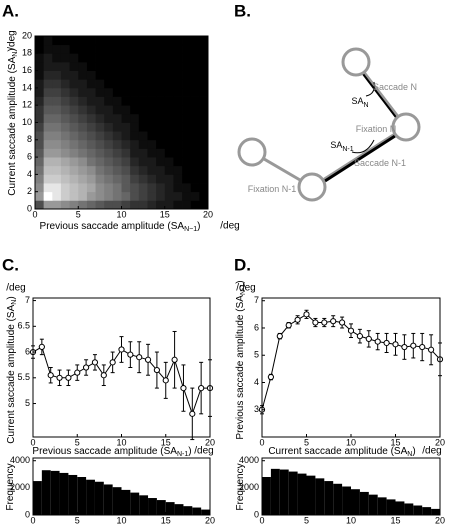 This screenshot has height=524, width=474. I want to click on x-tick-label: 5, so click(78, 214).